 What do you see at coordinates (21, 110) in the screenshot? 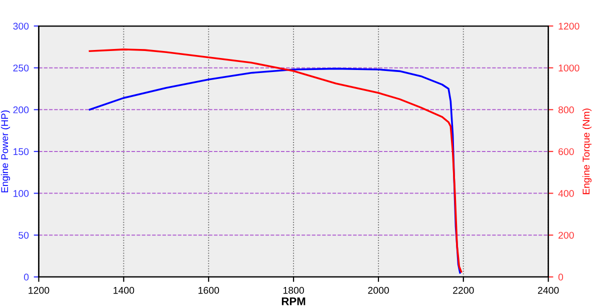
I see `y-tick-label: 200` at bounding box center [21, 110].